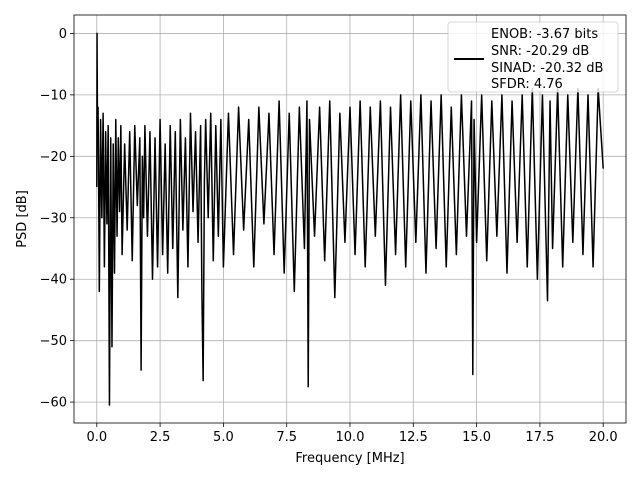  What do you see at coordinates (160, 437) in the screenshot?
I see `x-tick-label: 2.5` at bounding box center [160, 437].